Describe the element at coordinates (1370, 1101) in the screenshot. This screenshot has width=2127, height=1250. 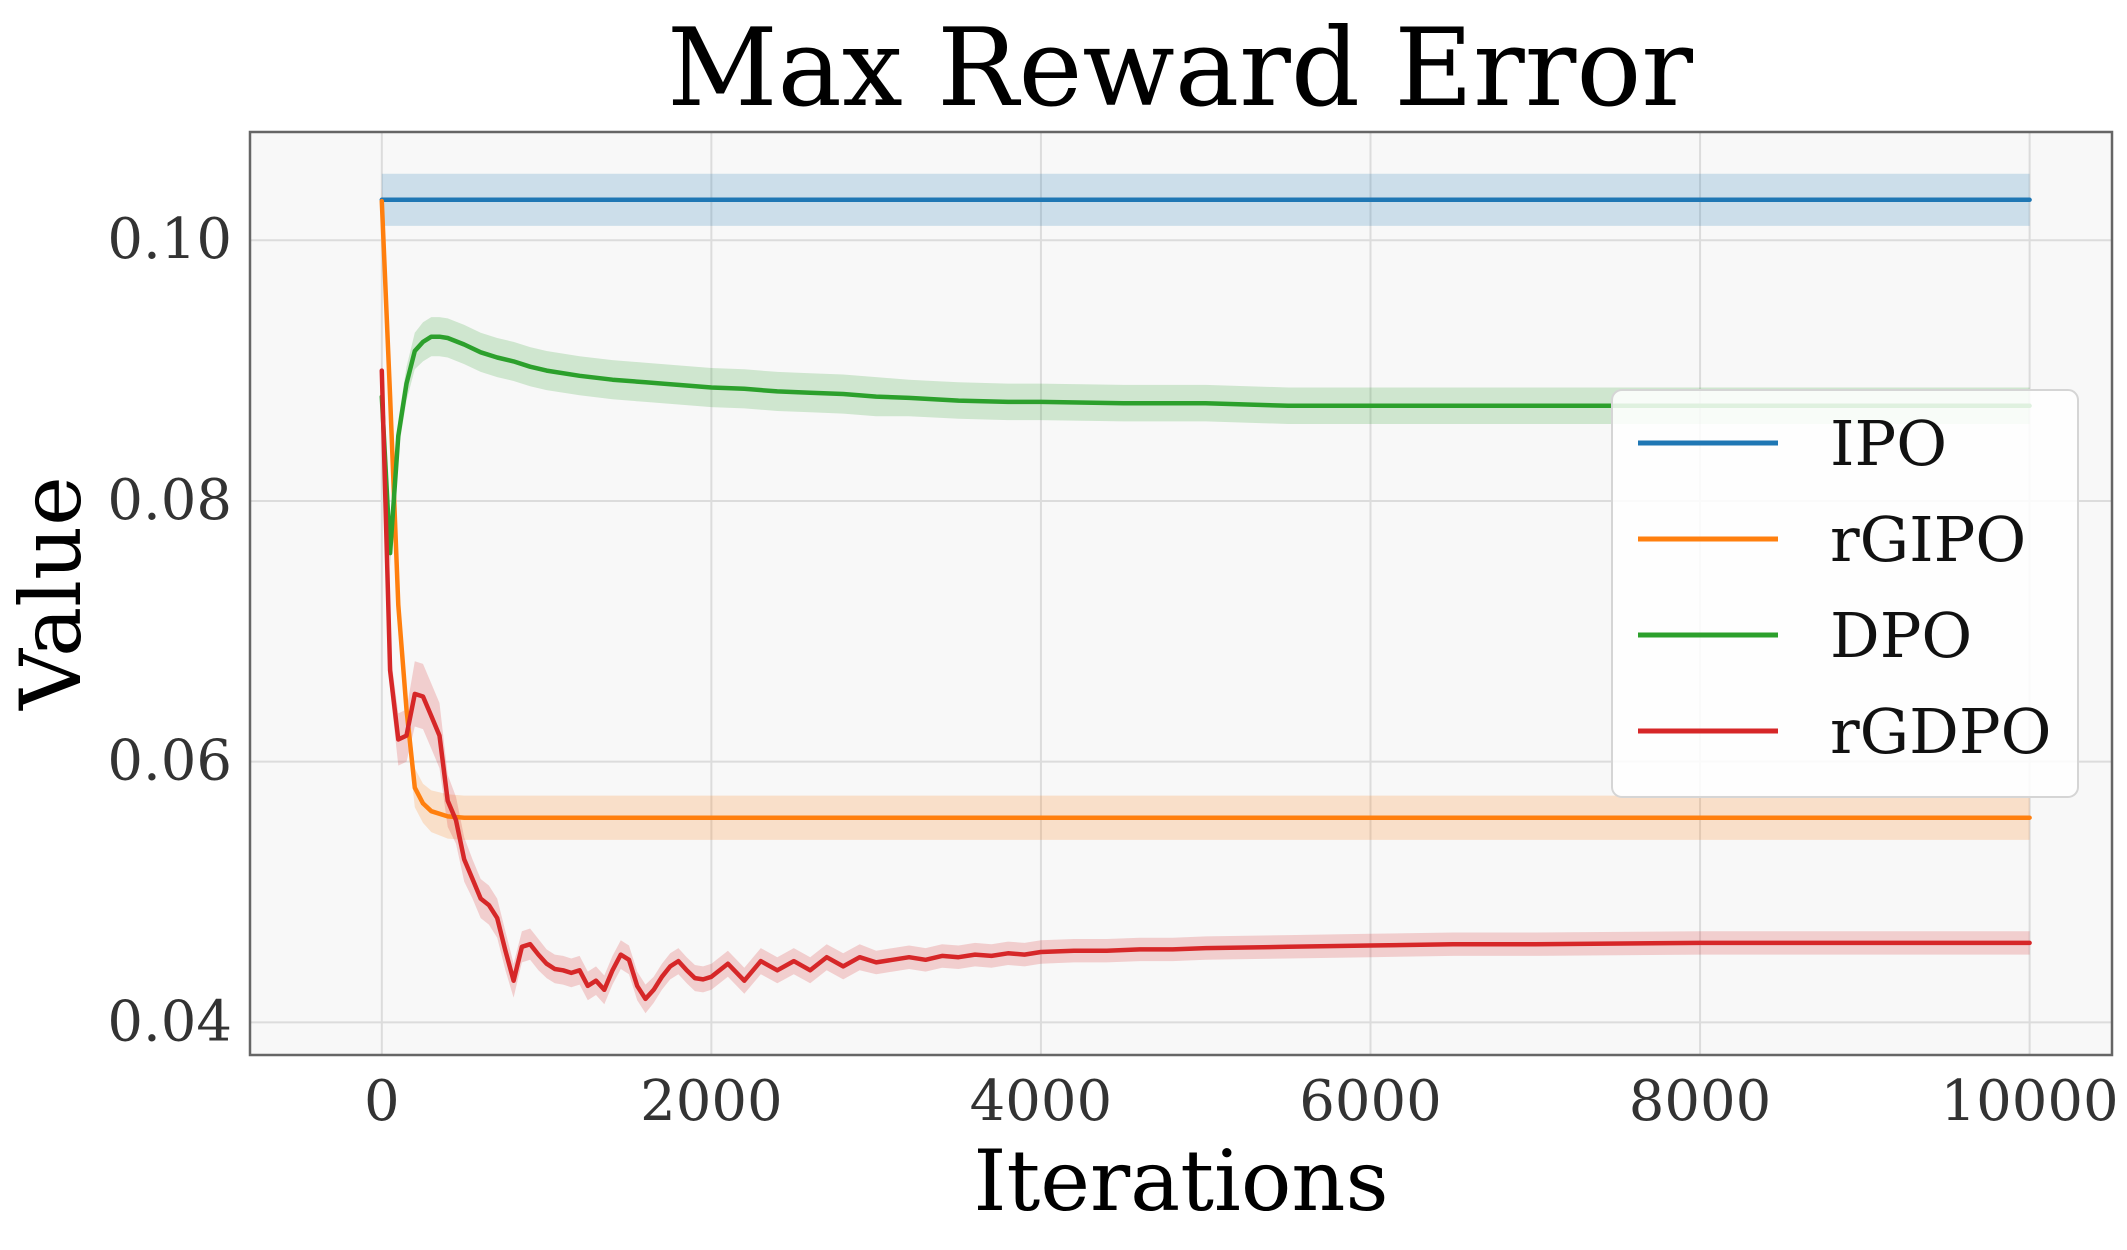
I see `x-tick-label-3: 6000` at that location.